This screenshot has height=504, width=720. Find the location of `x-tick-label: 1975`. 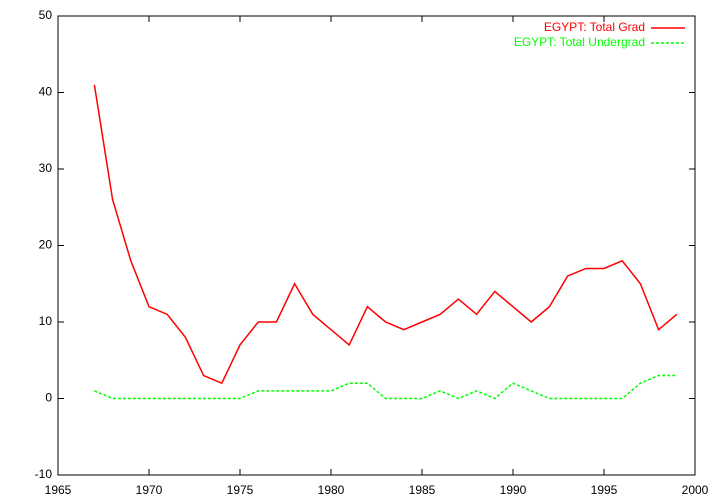

x-tick-label: 1975 is located at coordinates (240, 490).